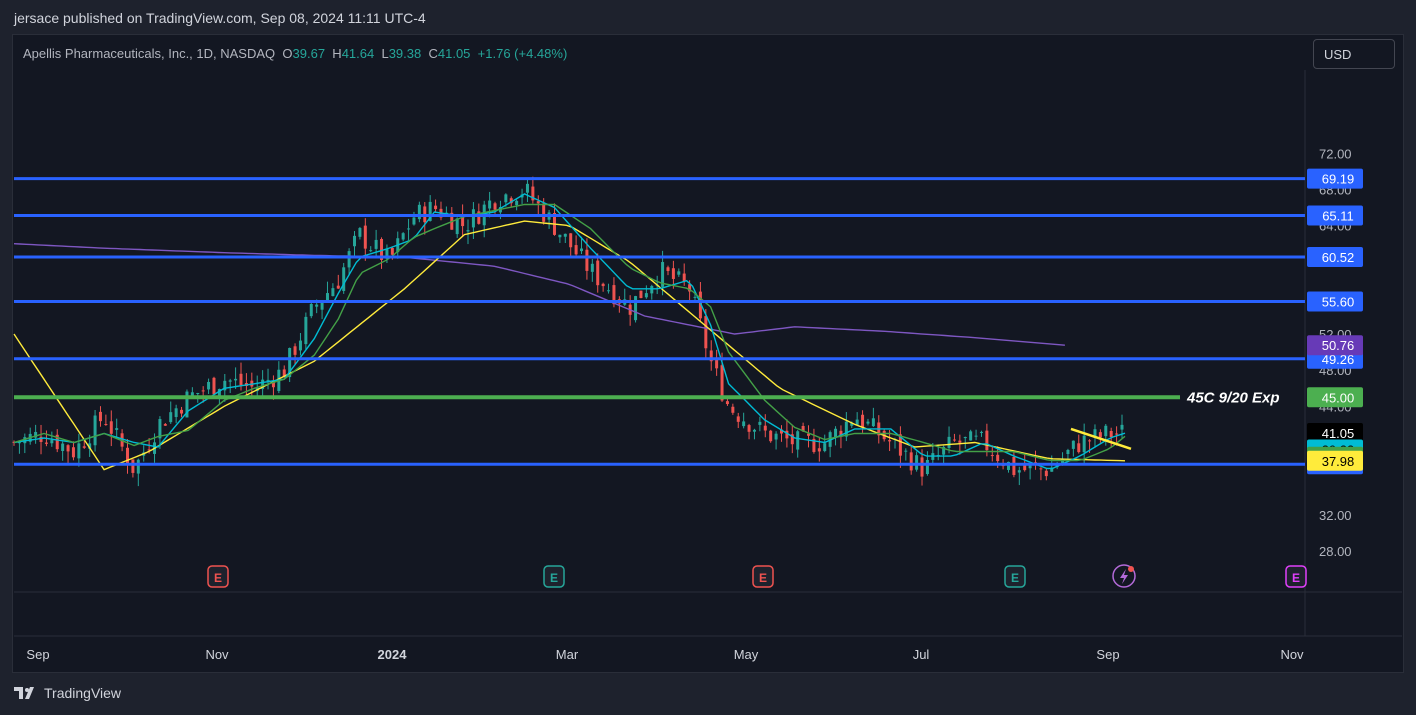  What do you see at coordinates (1338, 302) in the screenshot?
I see `level-tag-label: 55.60` at bounding box center [1338, 302].